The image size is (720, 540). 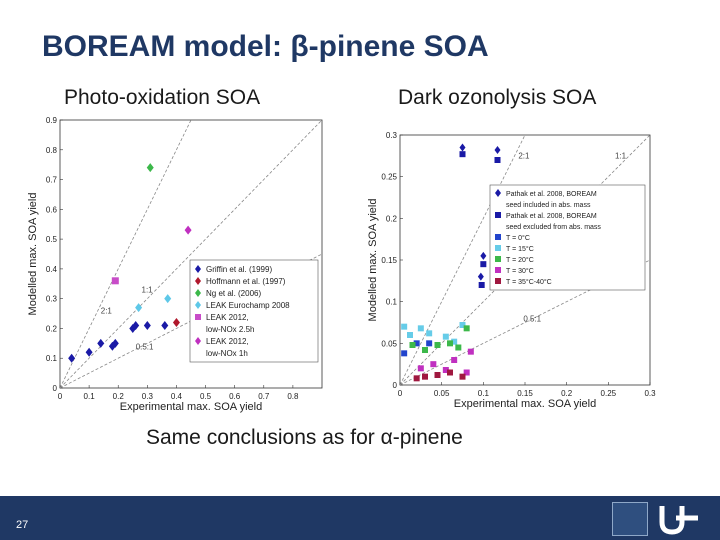 What do you see at coordinates (239, 269) in the screenshot?
I see `legend-label: Griffin et al. (1999)` at bounding box center [239, 269].